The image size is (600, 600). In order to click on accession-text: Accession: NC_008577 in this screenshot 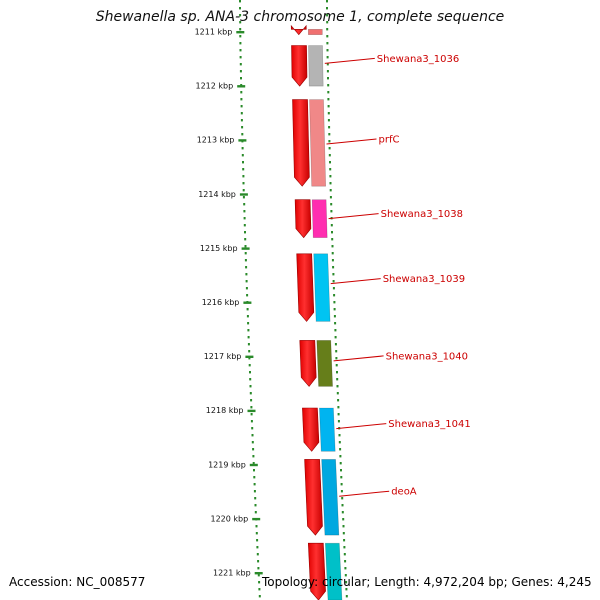, I will do `click(77, 582)`.